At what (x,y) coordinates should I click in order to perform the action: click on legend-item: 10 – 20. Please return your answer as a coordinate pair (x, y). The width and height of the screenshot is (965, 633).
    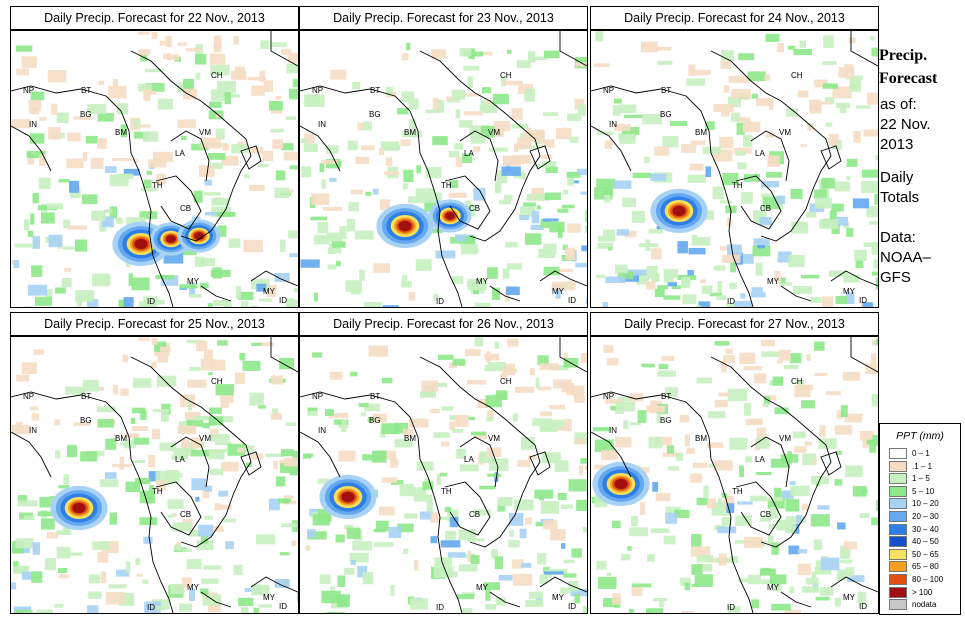
    Looking at the image, I should click on (923, 504).